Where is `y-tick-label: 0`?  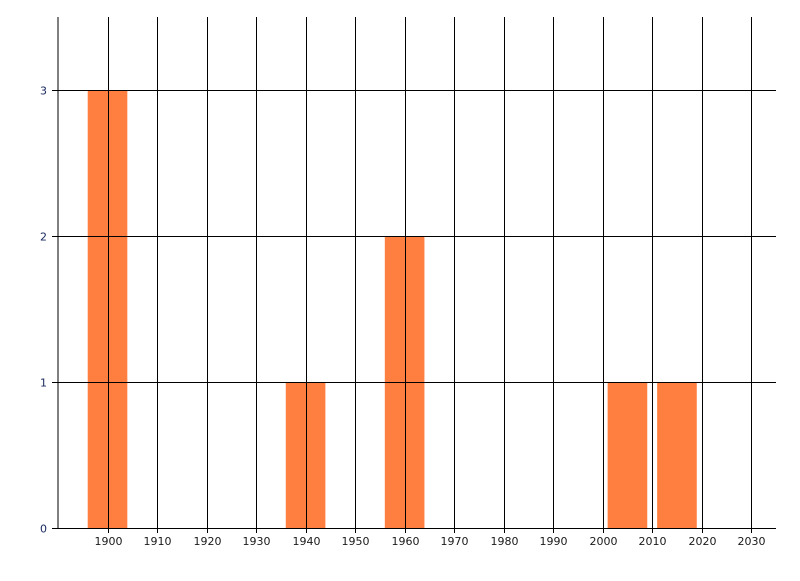 y-tick-label: 0 is located at coordinates (43, 529).